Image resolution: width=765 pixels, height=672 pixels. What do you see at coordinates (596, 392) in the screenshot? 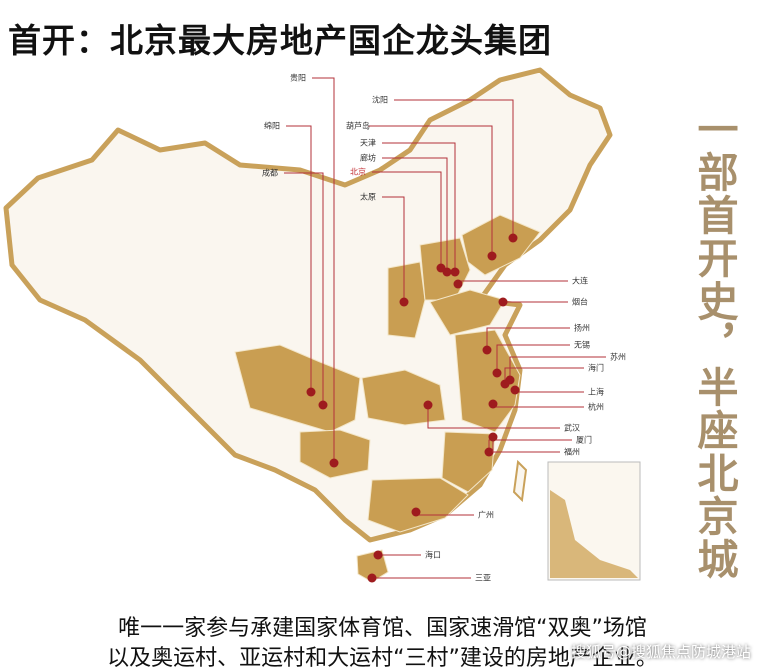
I see `city-label: 上海` at bounding box center [596, 392].